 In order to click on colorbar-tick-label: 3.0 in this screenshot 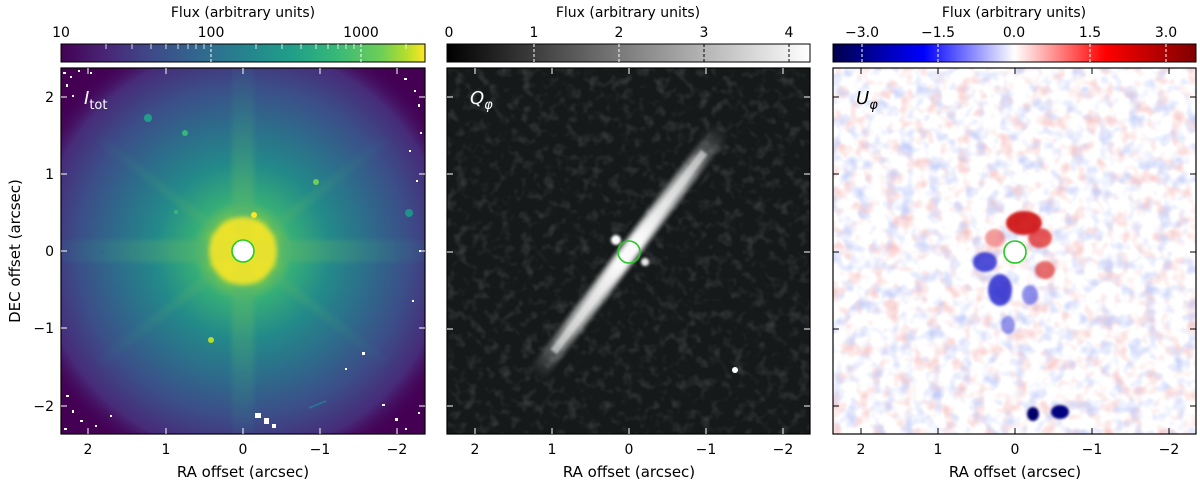, I will do `click(1166, 33)`.